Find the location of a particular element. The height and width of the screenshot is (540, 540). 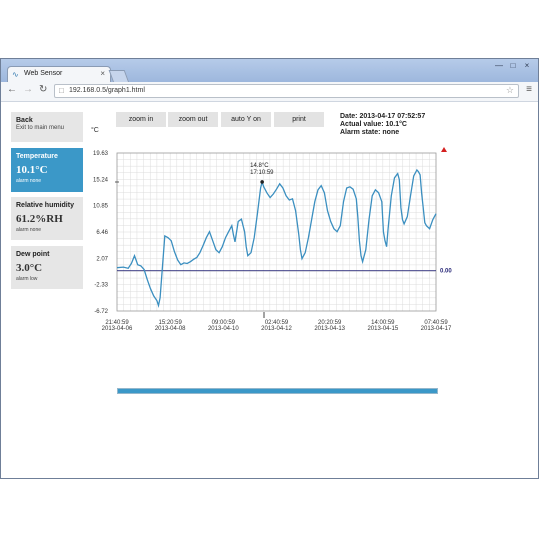

info-alarm-state: Alarm state: none is located at coordinates (370, 132).